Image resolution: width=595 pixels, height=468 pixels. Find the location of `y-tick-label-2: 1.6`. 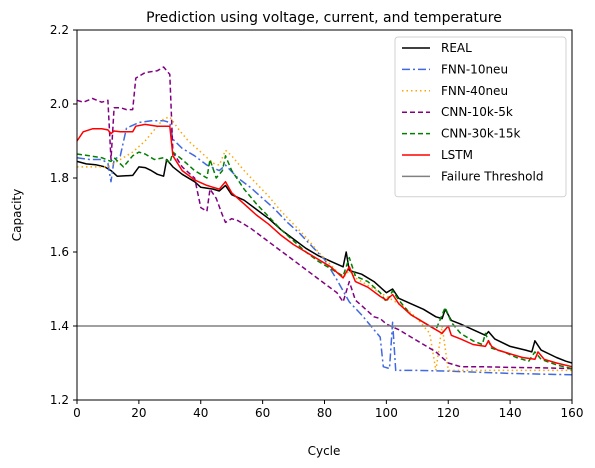

y-tick-label-2: 1.6 is located at coordinates (59, 252).